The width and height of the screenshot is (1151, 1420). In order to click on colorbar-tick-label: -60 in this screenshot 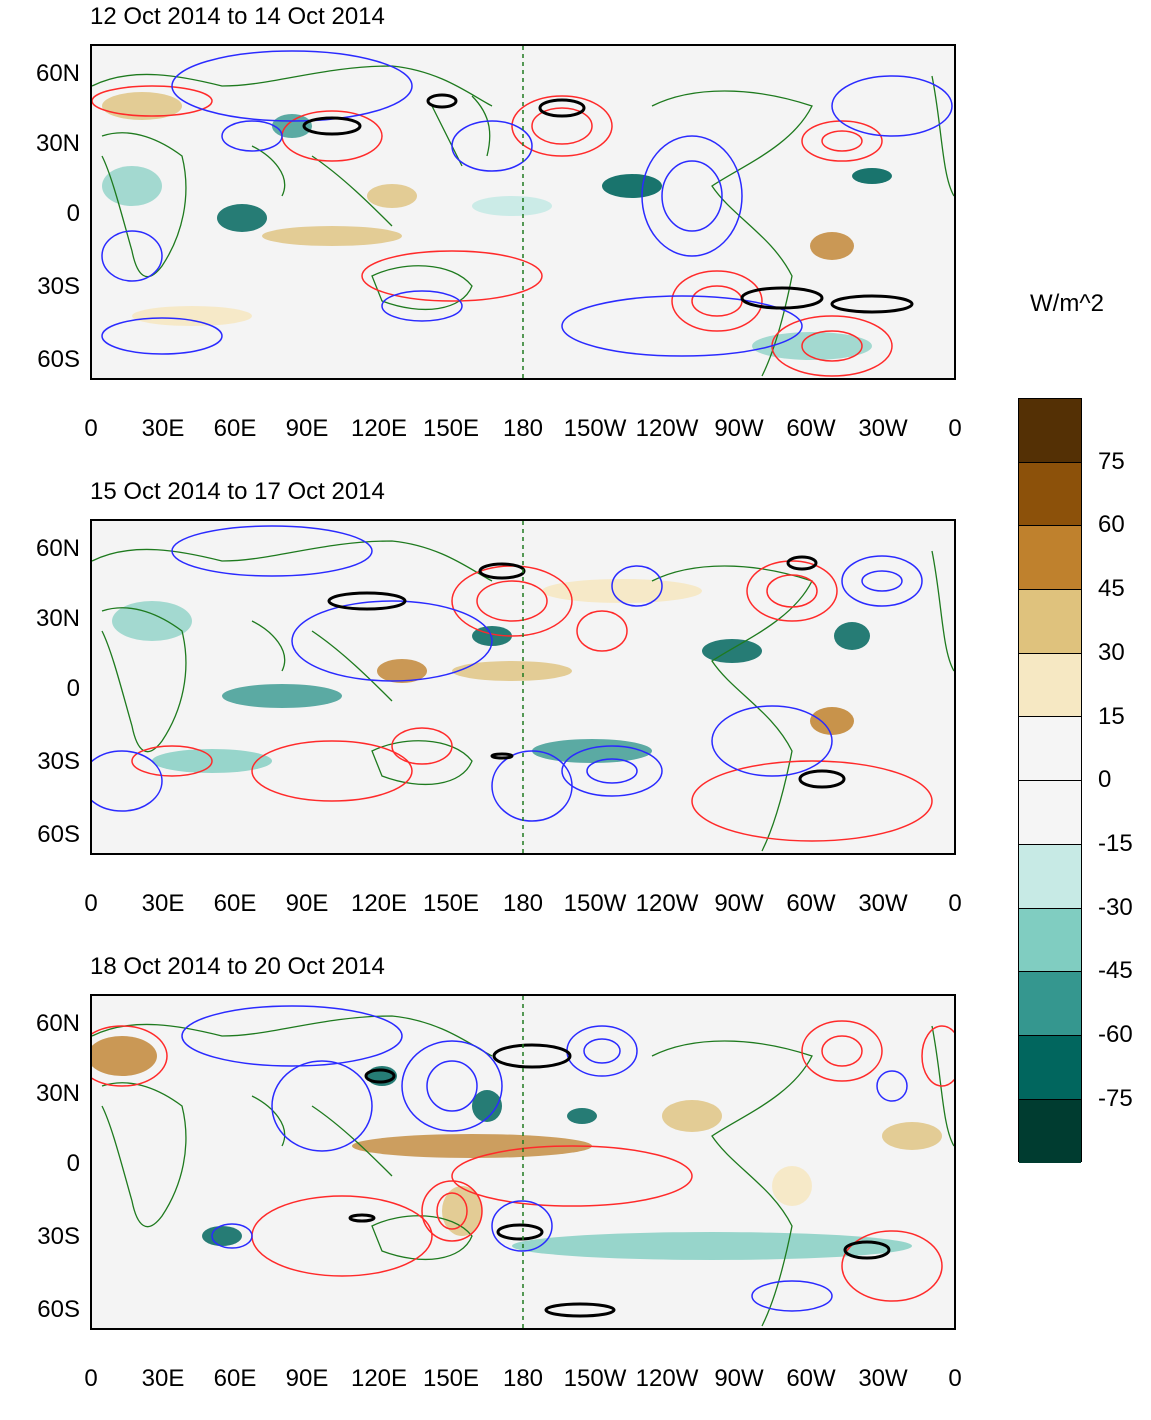, I will do `click(1115, 1034)`.